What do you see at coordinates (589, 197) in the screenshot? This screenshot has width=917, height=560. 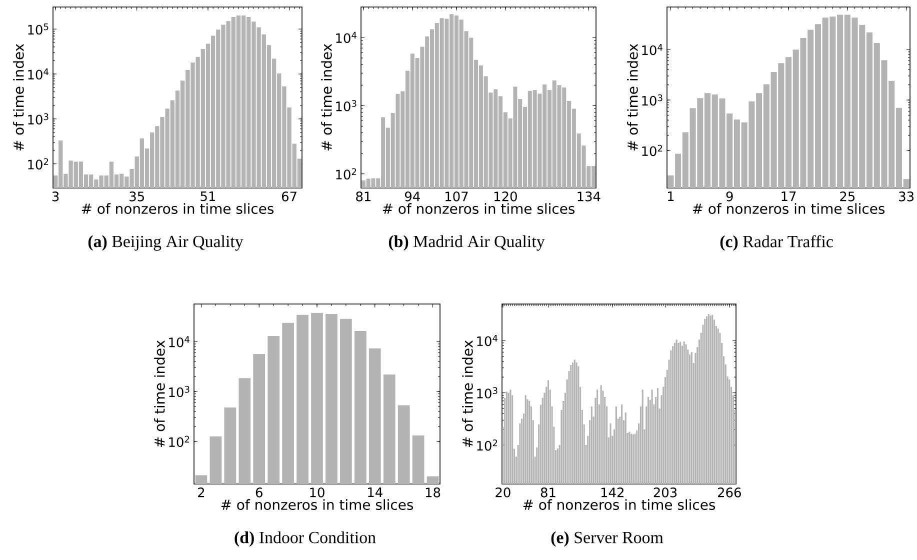 I see `x-tick-label: 134` at bounding box center [589, 197].